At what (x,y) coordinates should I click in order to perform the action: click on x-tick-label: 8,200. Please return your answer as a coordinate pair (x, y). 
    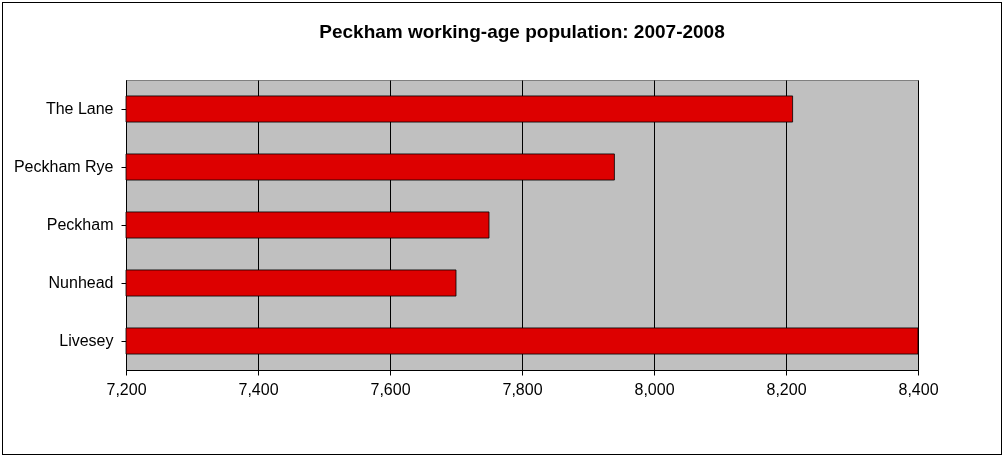
    Looking at the image, I should click on (786, 389).